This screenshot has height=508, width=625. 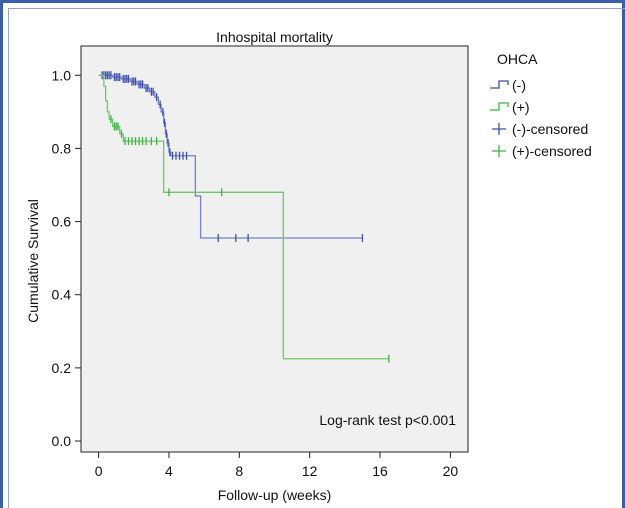 What do you see at coordinates (552, 151) in the screenshot?
I see `legend-label: (+)-censored` at bounding box center [552, 151].